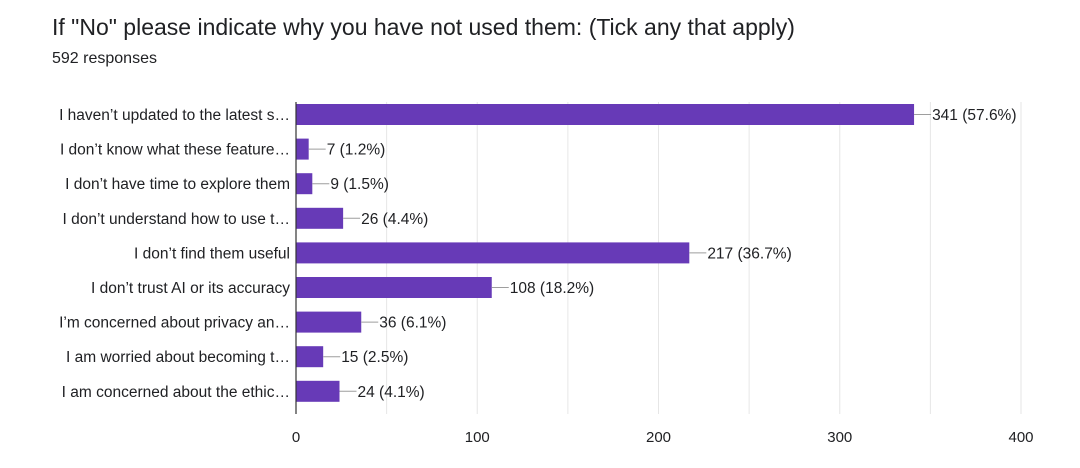 This screenshot has height=468, width=1080. Describe the element at coordinates (296, 437) in the screenshot. I see `x-tick-label: 0` at that location.